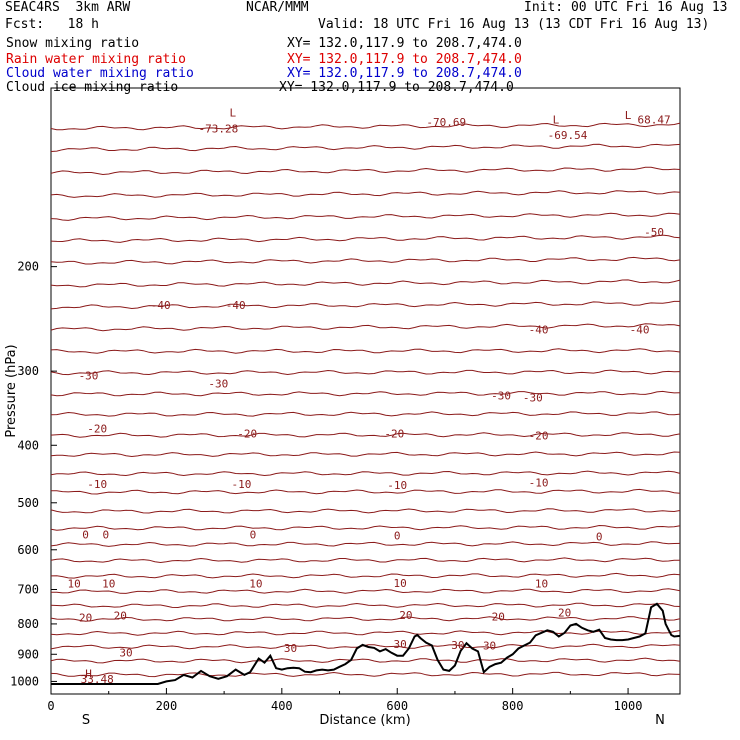 The height and width of the screenshot is (740, 740). What do you see at coordinates (50, 706) in the screenshot?
I see `x-tick-label: 0` at bounding box center [50, 706].